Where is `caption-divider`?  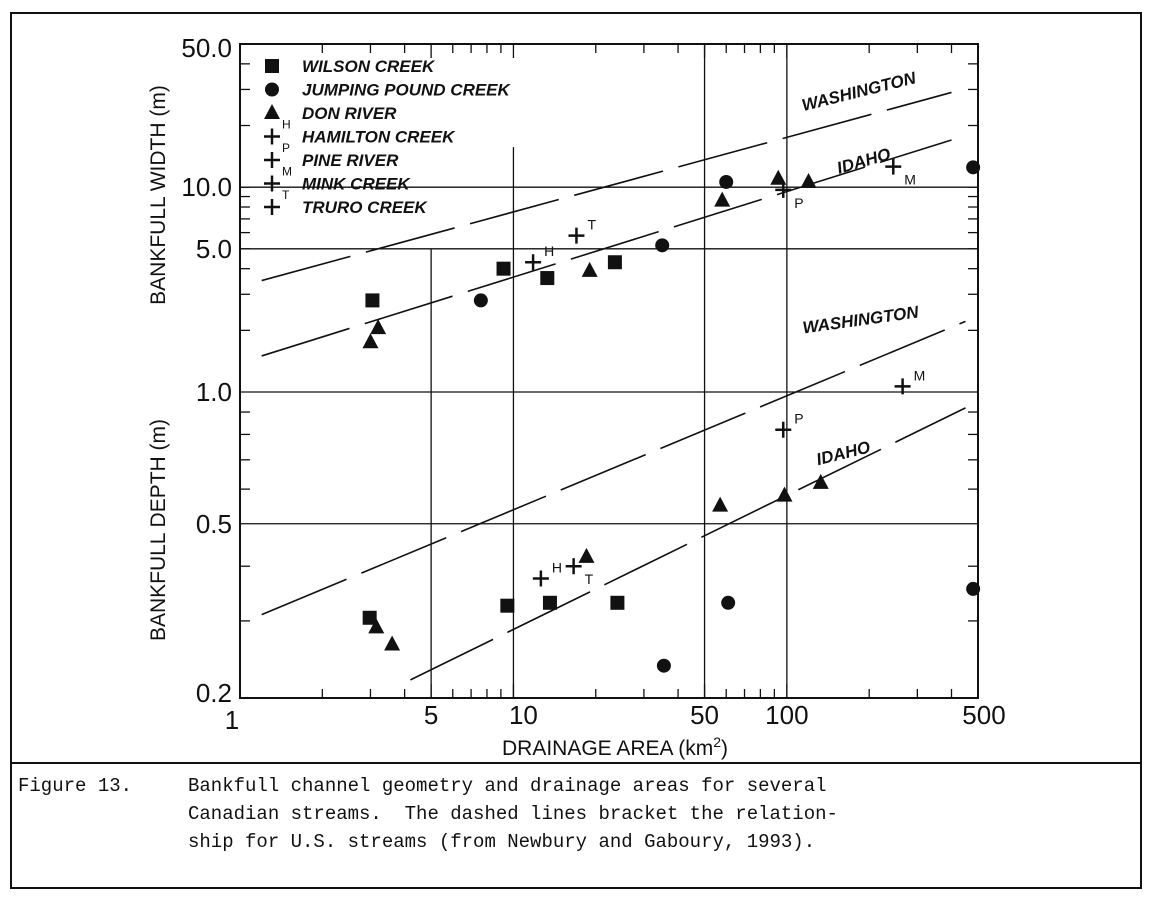 caption-divider is located at coordinates (576, 763).